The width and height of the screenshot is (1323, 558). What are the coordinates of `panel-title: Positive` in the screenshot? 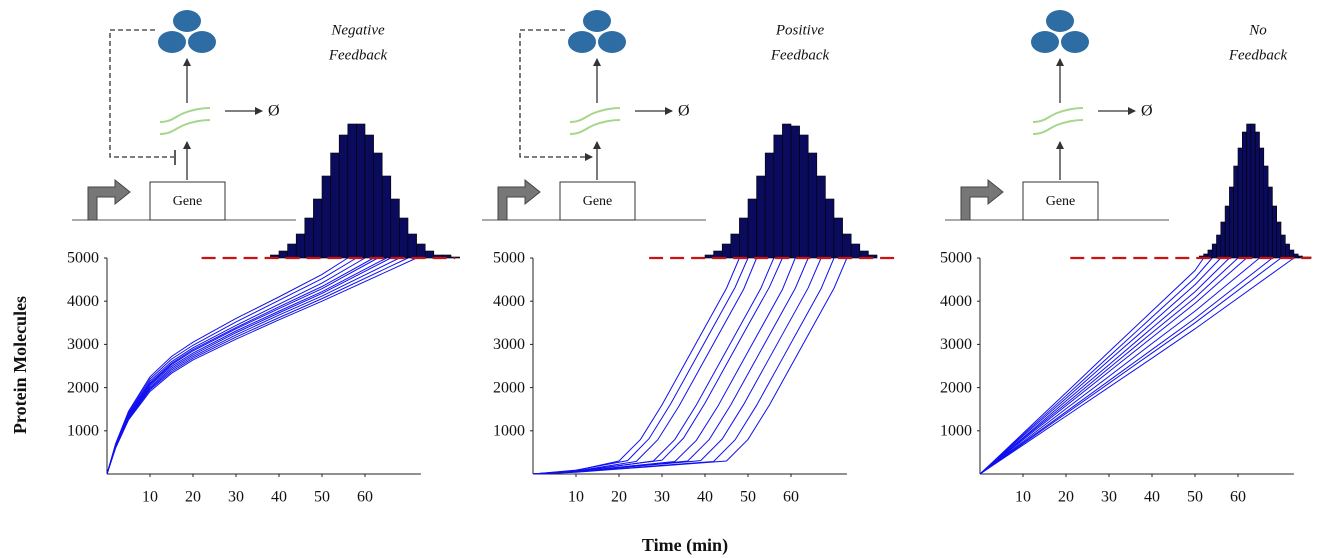 It's located at (800, 30).